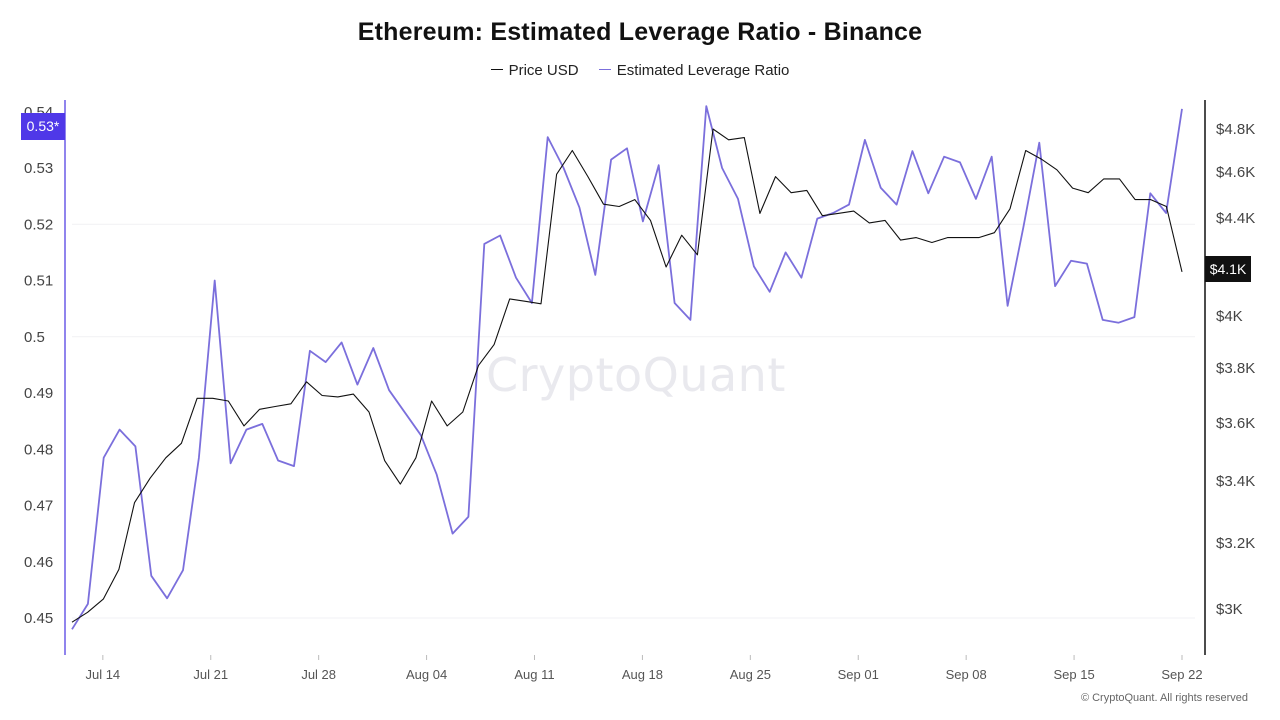  Describe the element at coordinates (426, 674) in the screenshot. I see `x-tick-label: Aug 04` at that location.